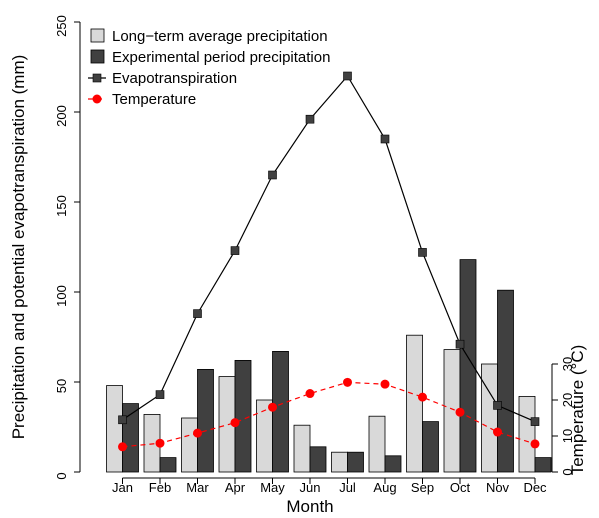 This screenshot has width=599, height=518. I want to click on marker-temperature-apr, so click(235, 423).